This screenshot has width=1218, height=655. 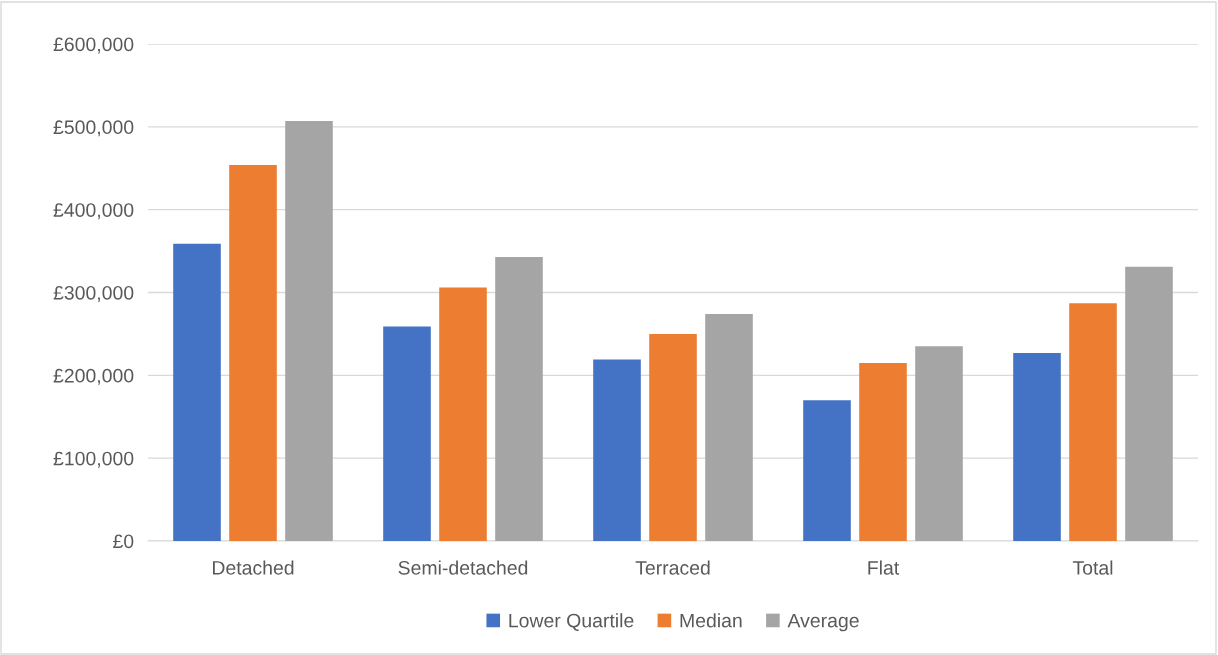 I want to click on y-tick-label: £300,000, so click(x=93, y=294).